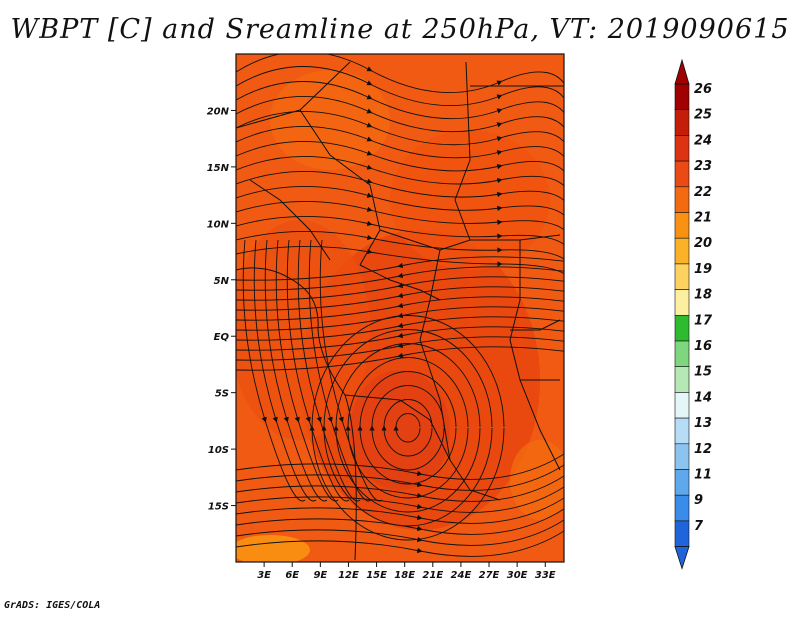 Image resolution: width=800 pixels, height=618 pixels. What do you see at coordinates (703, 295) in the screenshot?
I see `colorbar-label: 18` at bounding box center [703, 295].